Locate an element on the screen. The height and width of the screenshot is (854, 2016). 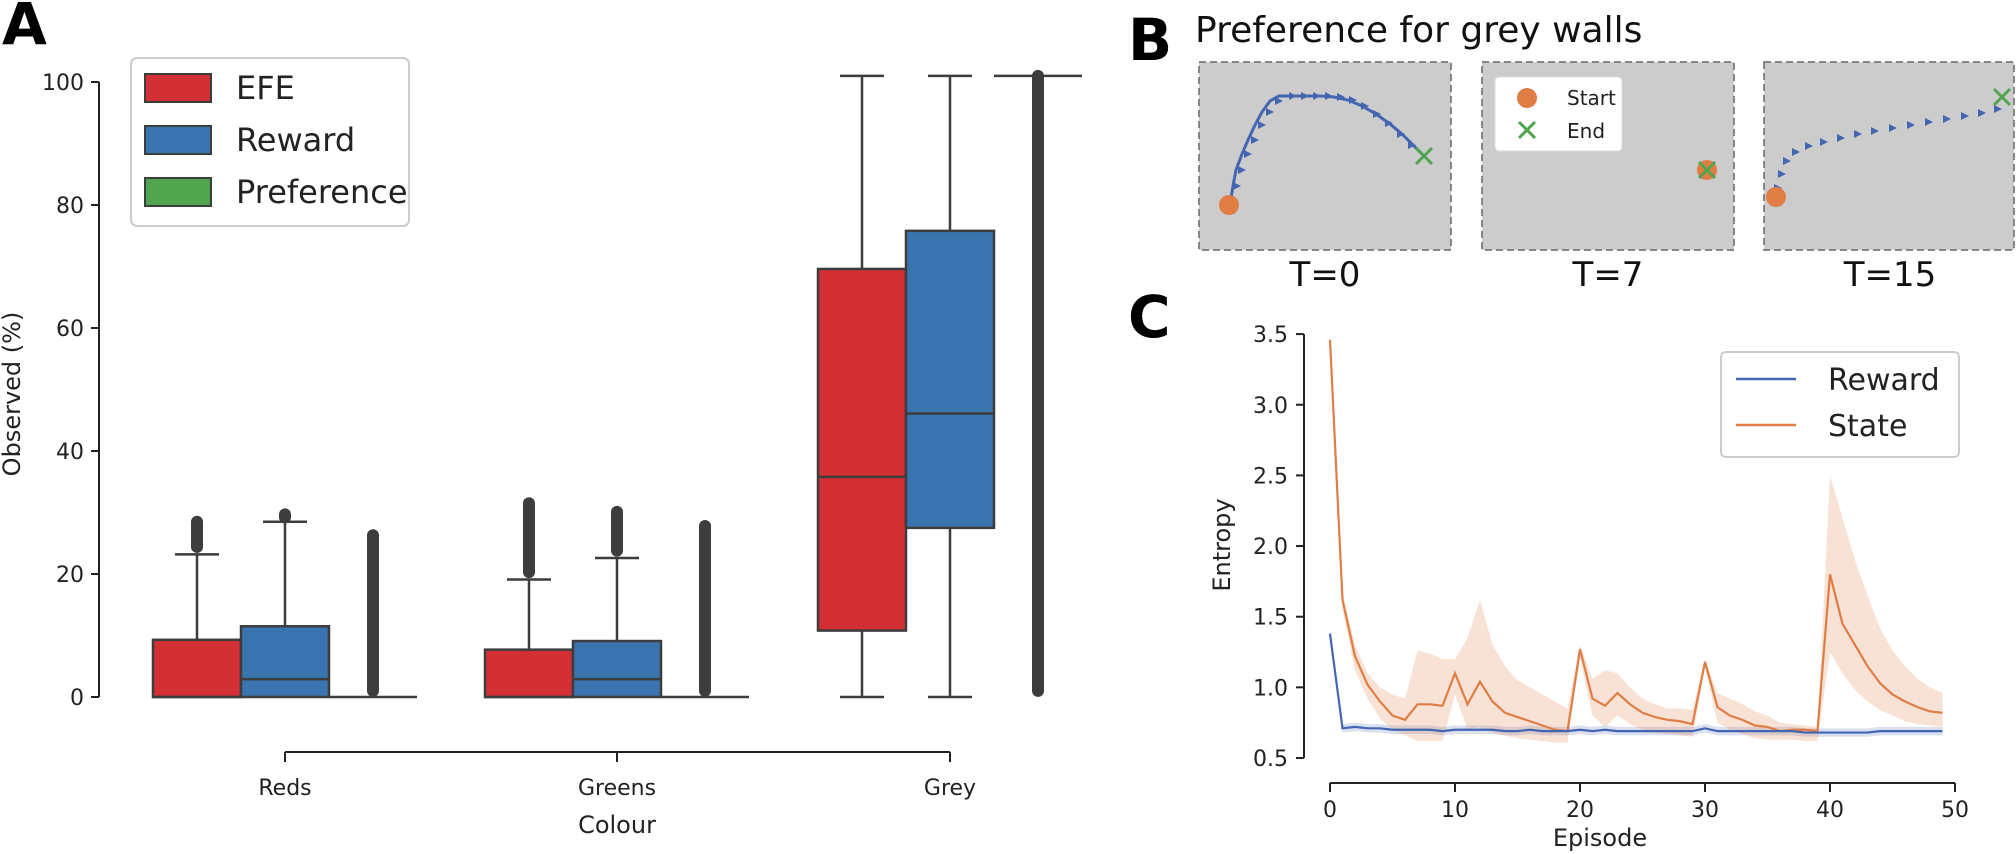
y-tick-label: 60 is located at coordinates (70, 329).